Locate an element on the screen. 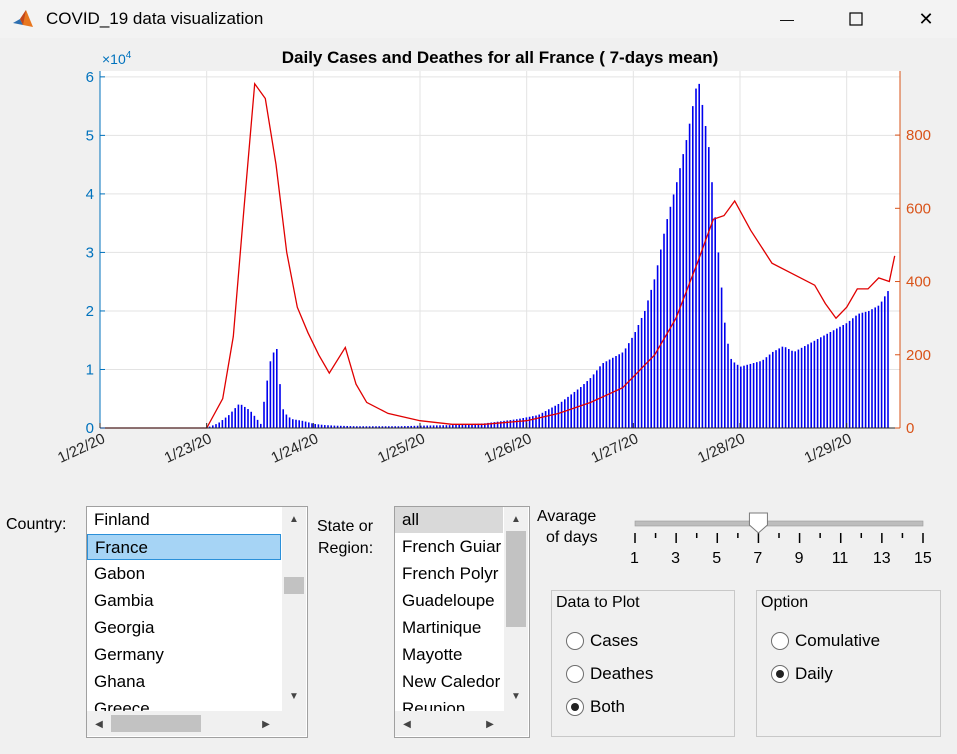 The height and width of the screenshot is (754, 957). country-list-item: Gambia is located at coordinates (124, 600).